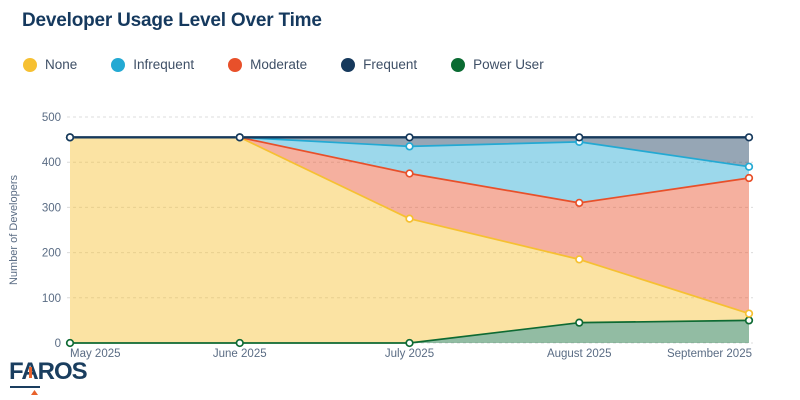 The height and width of the screenshot is (400, 800). I want to click on faros-logo-beacon-icon, so click(34, 392).